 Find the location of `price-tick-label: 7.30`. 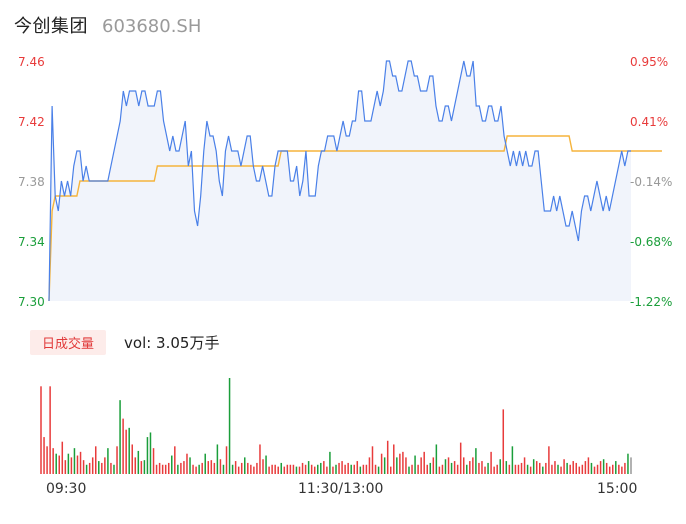

price-tick-label: 7.30 is located at coordinates (31, 302).